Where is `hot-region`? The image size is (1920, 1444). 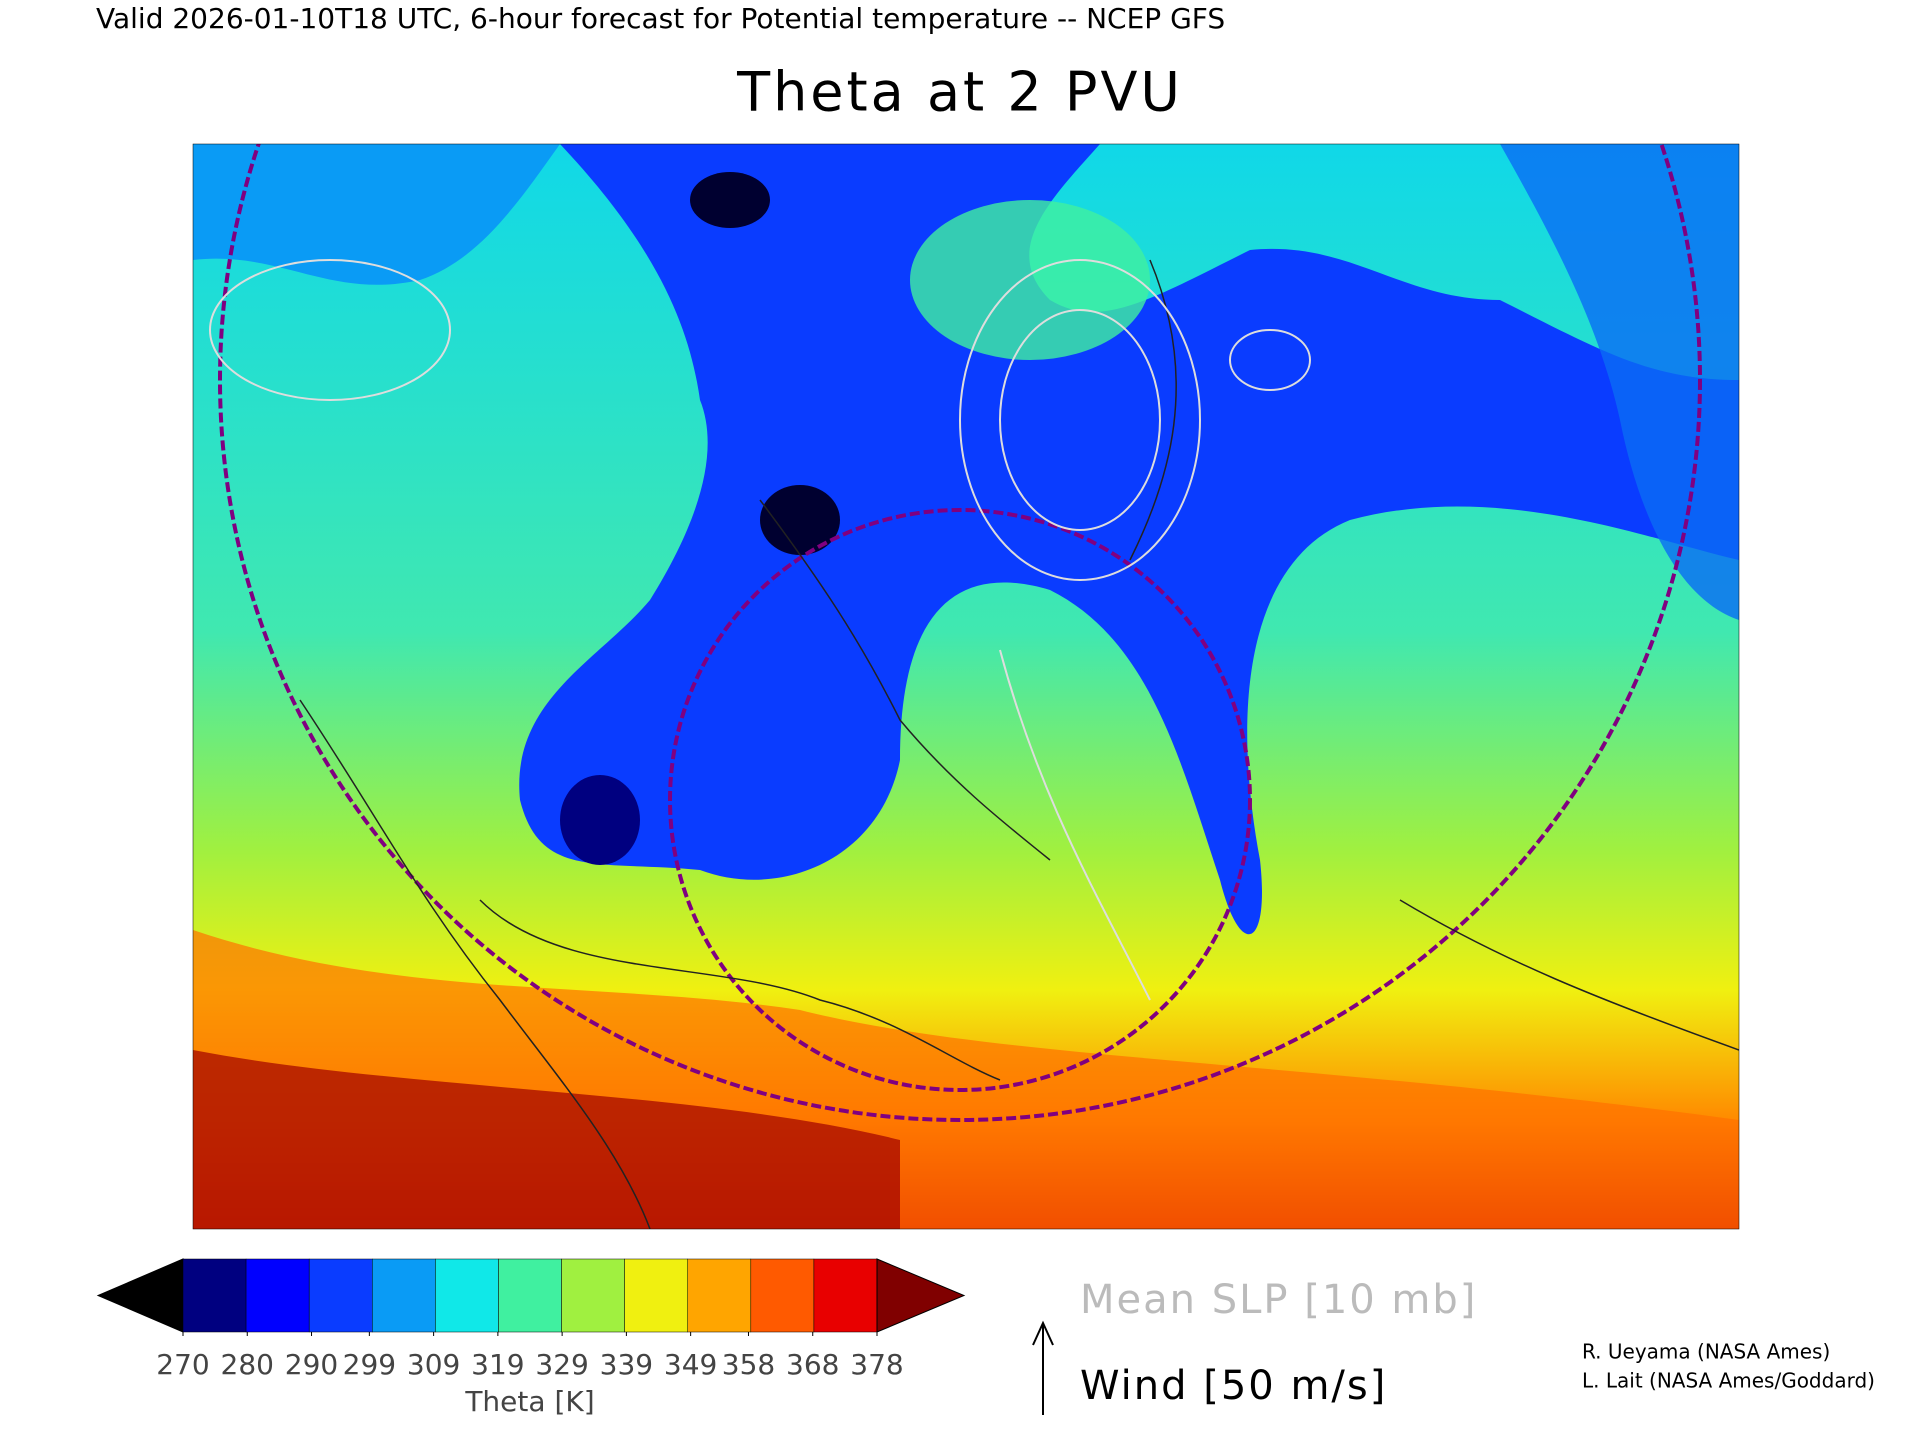 hot-region is located at coordinates (546, 1139).